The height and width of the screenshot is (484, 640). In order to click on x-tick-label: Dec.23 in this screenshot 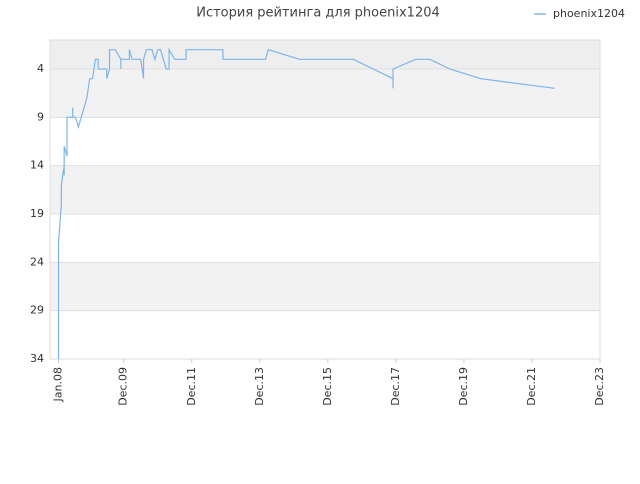, I will do `click(599, 386)`.